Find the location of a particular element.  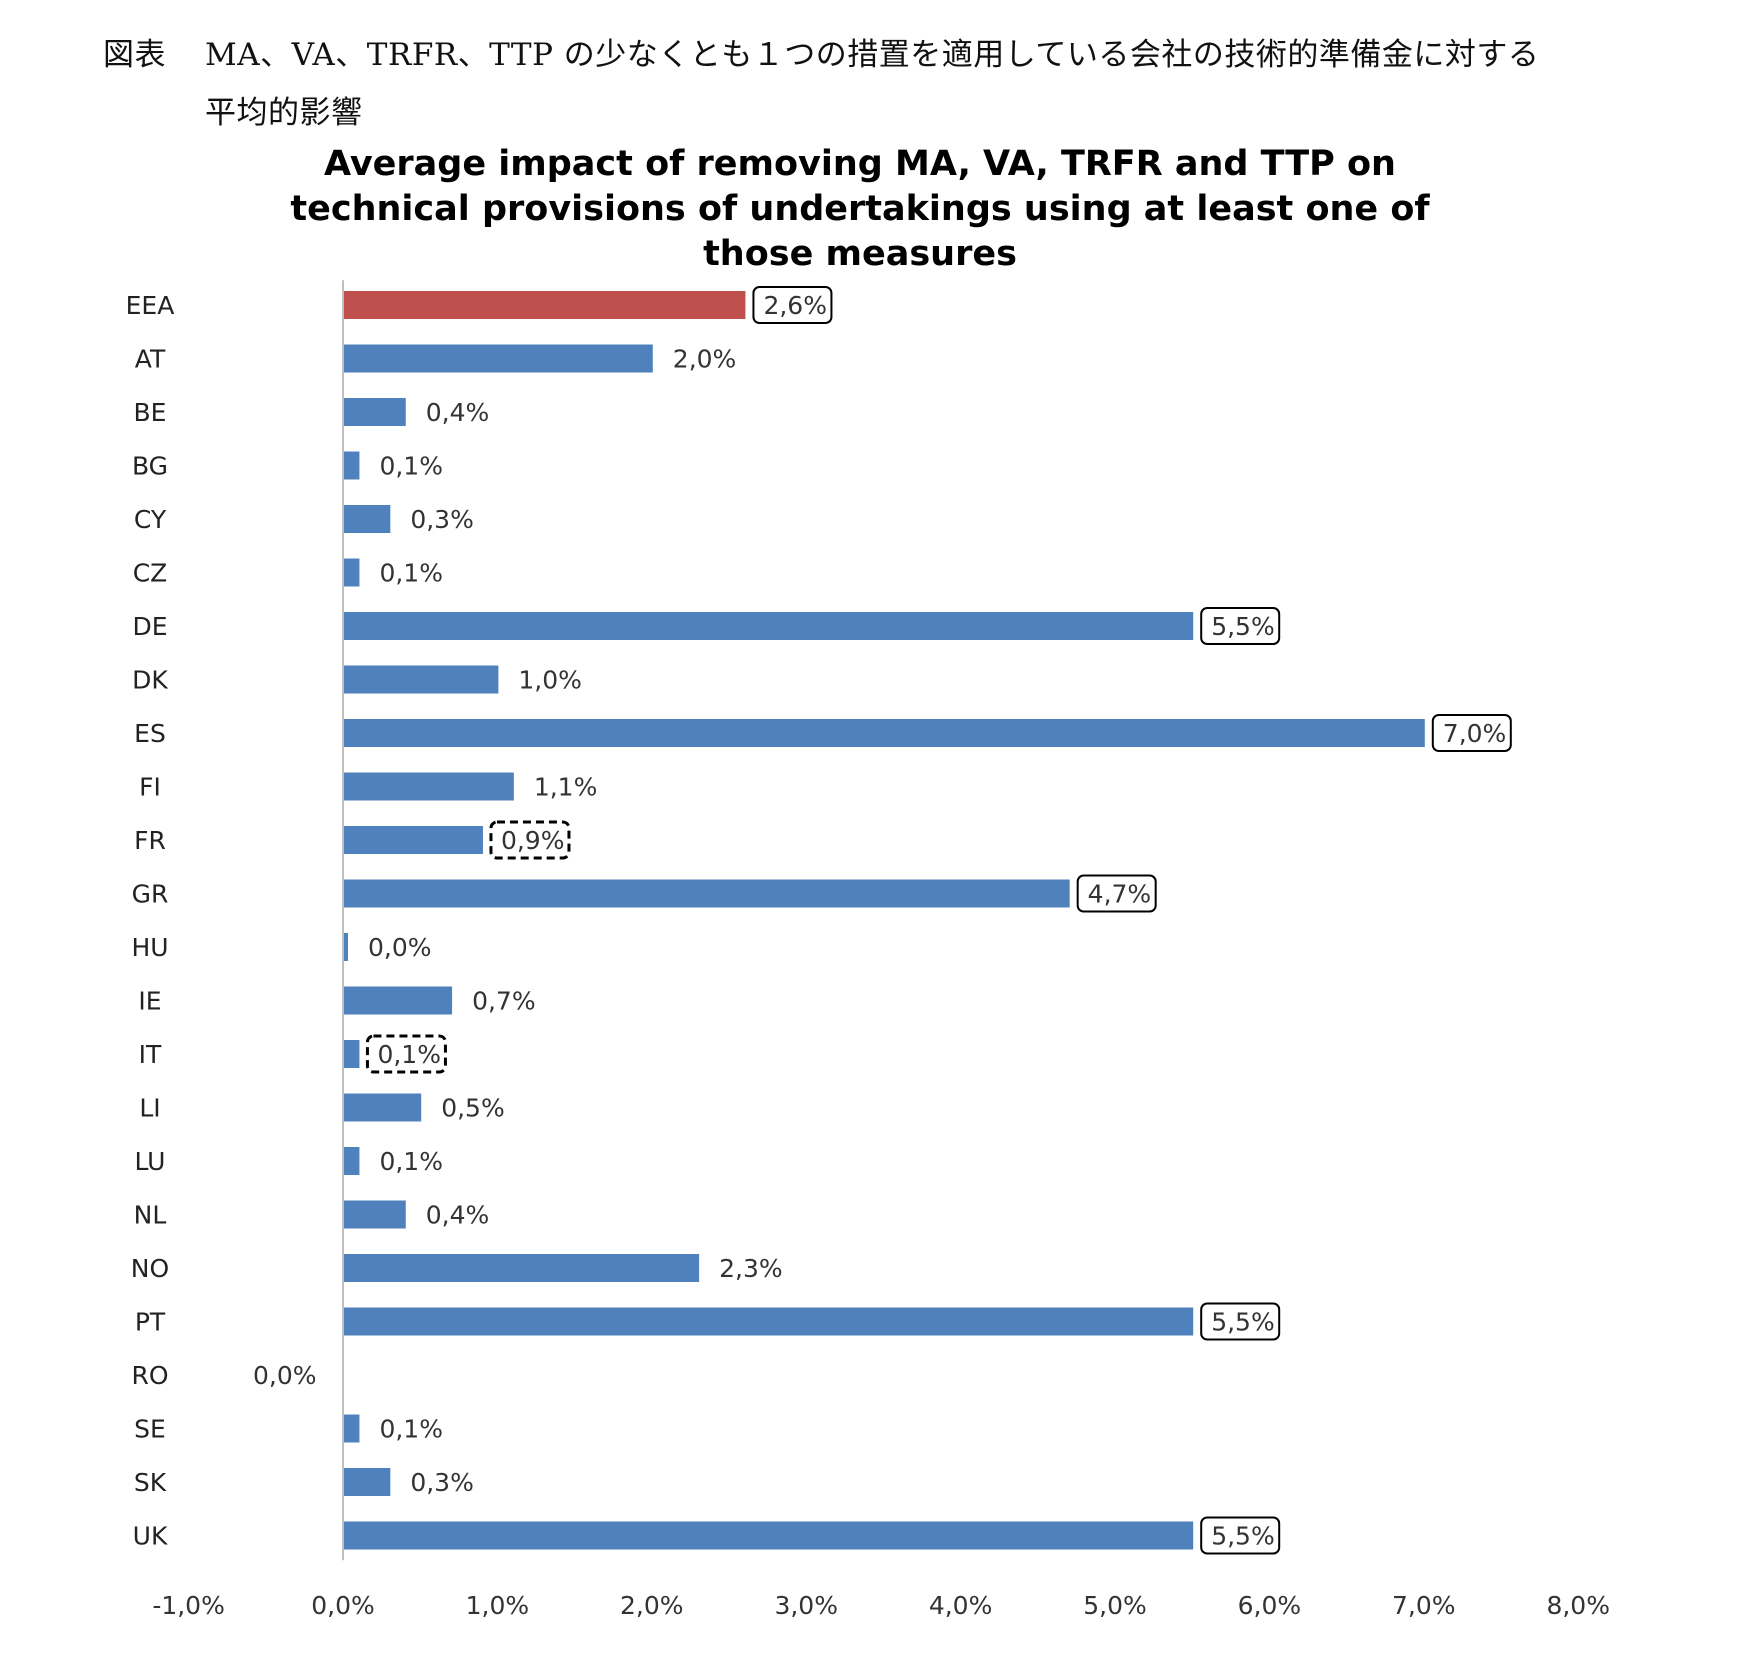

category-label: IE is located at coordinates (149, 1001).